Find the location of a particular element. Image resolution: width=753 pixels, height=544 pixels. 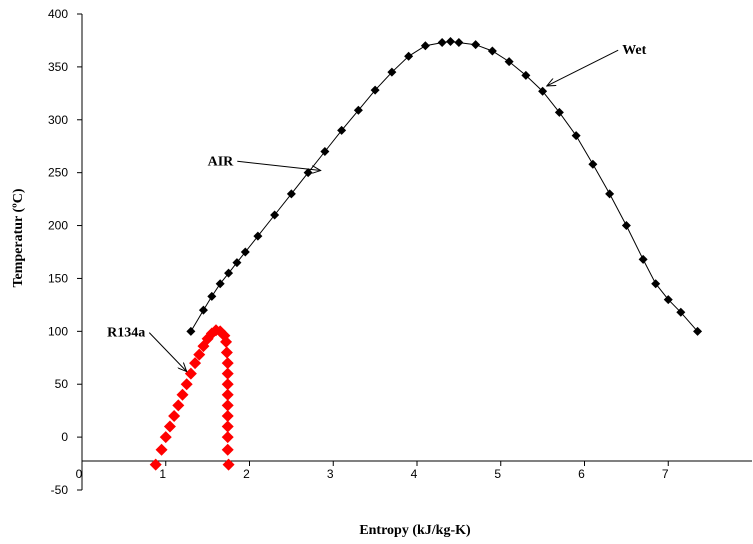

x-tick-label: 2 is located at coordinates (246, 474).